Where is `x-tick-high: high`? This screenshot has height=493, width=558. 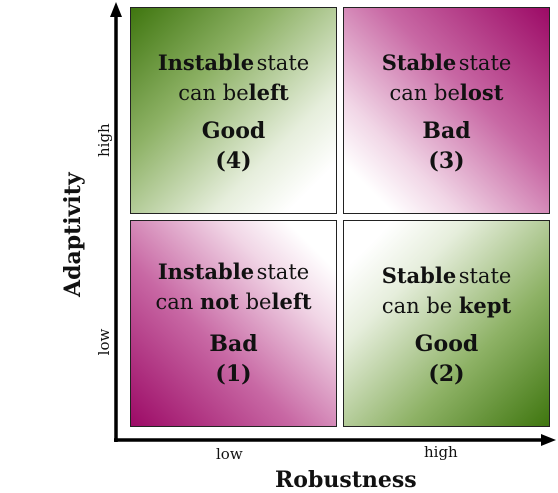
x-tick-high: high is located at coordinates (441, 452).